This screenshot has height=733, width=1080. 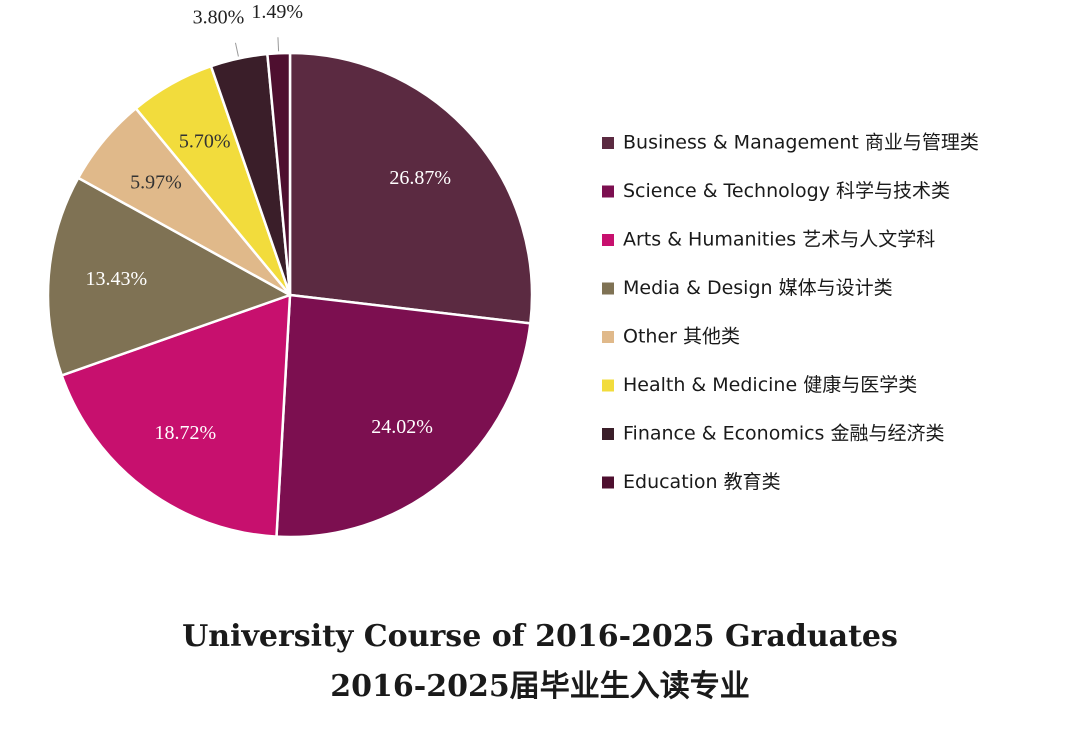 What do you see at coordinates (758, 288) in the screenshot?
I see `legend-label: Media & Design 媒体与设计类` at bounding box center [758, 288].